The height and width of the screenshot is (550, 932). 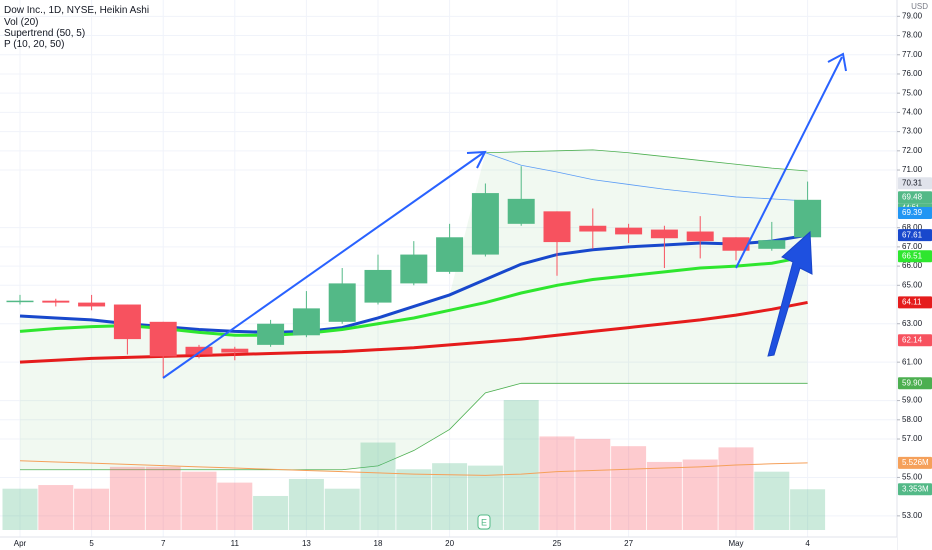 I want to click on price-tag: 69.48, so click(x=912, y=196).